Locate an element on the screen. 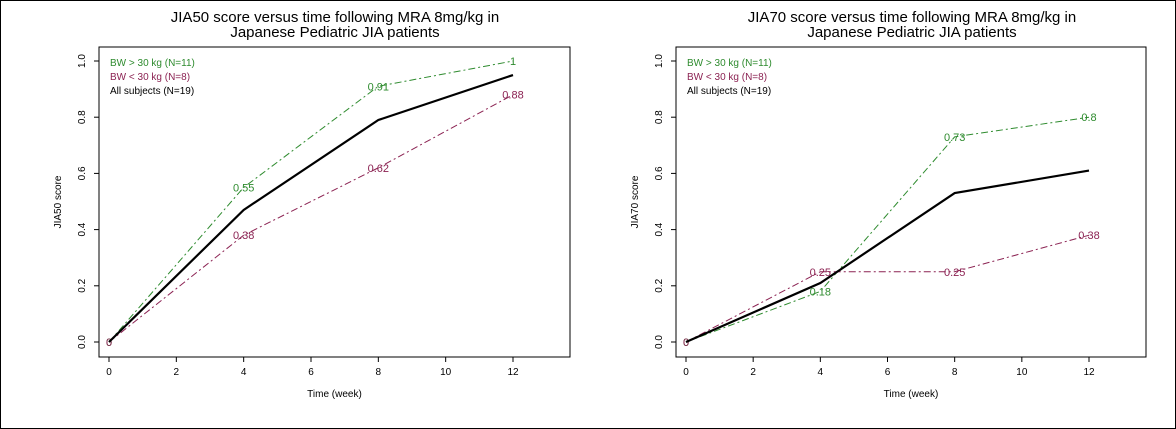  data-label-heavy: 0.91 is located at coordinates (378, 87).